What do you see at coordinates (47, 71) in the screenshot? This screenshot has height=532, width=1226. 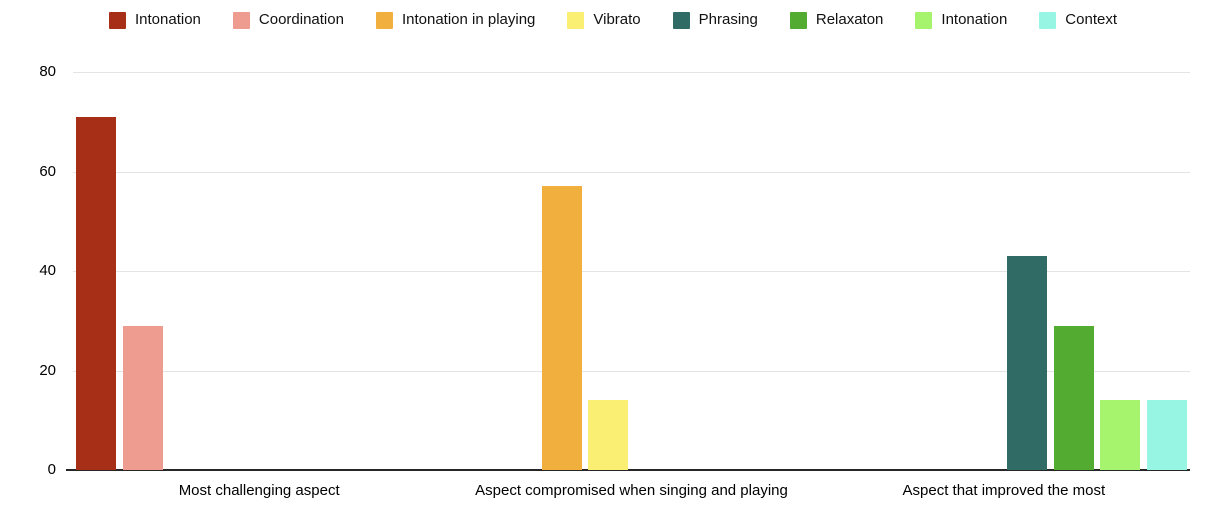 I see `y-axis-tick-label: 80` at bounding box center [47, 71].